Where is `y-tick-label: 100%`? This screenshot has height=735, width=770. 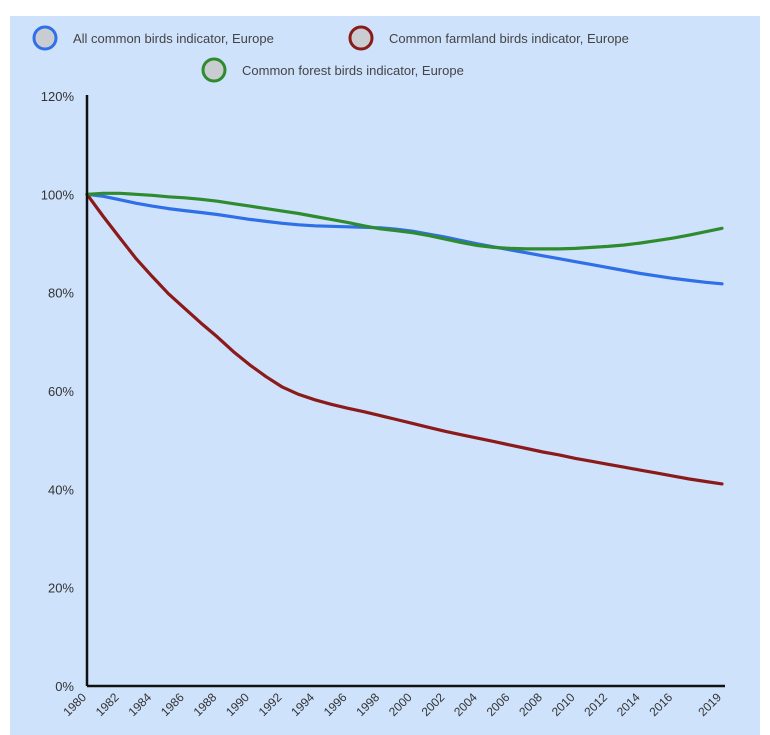 y-tick-label: 100% is located at coordinates (58, 194).